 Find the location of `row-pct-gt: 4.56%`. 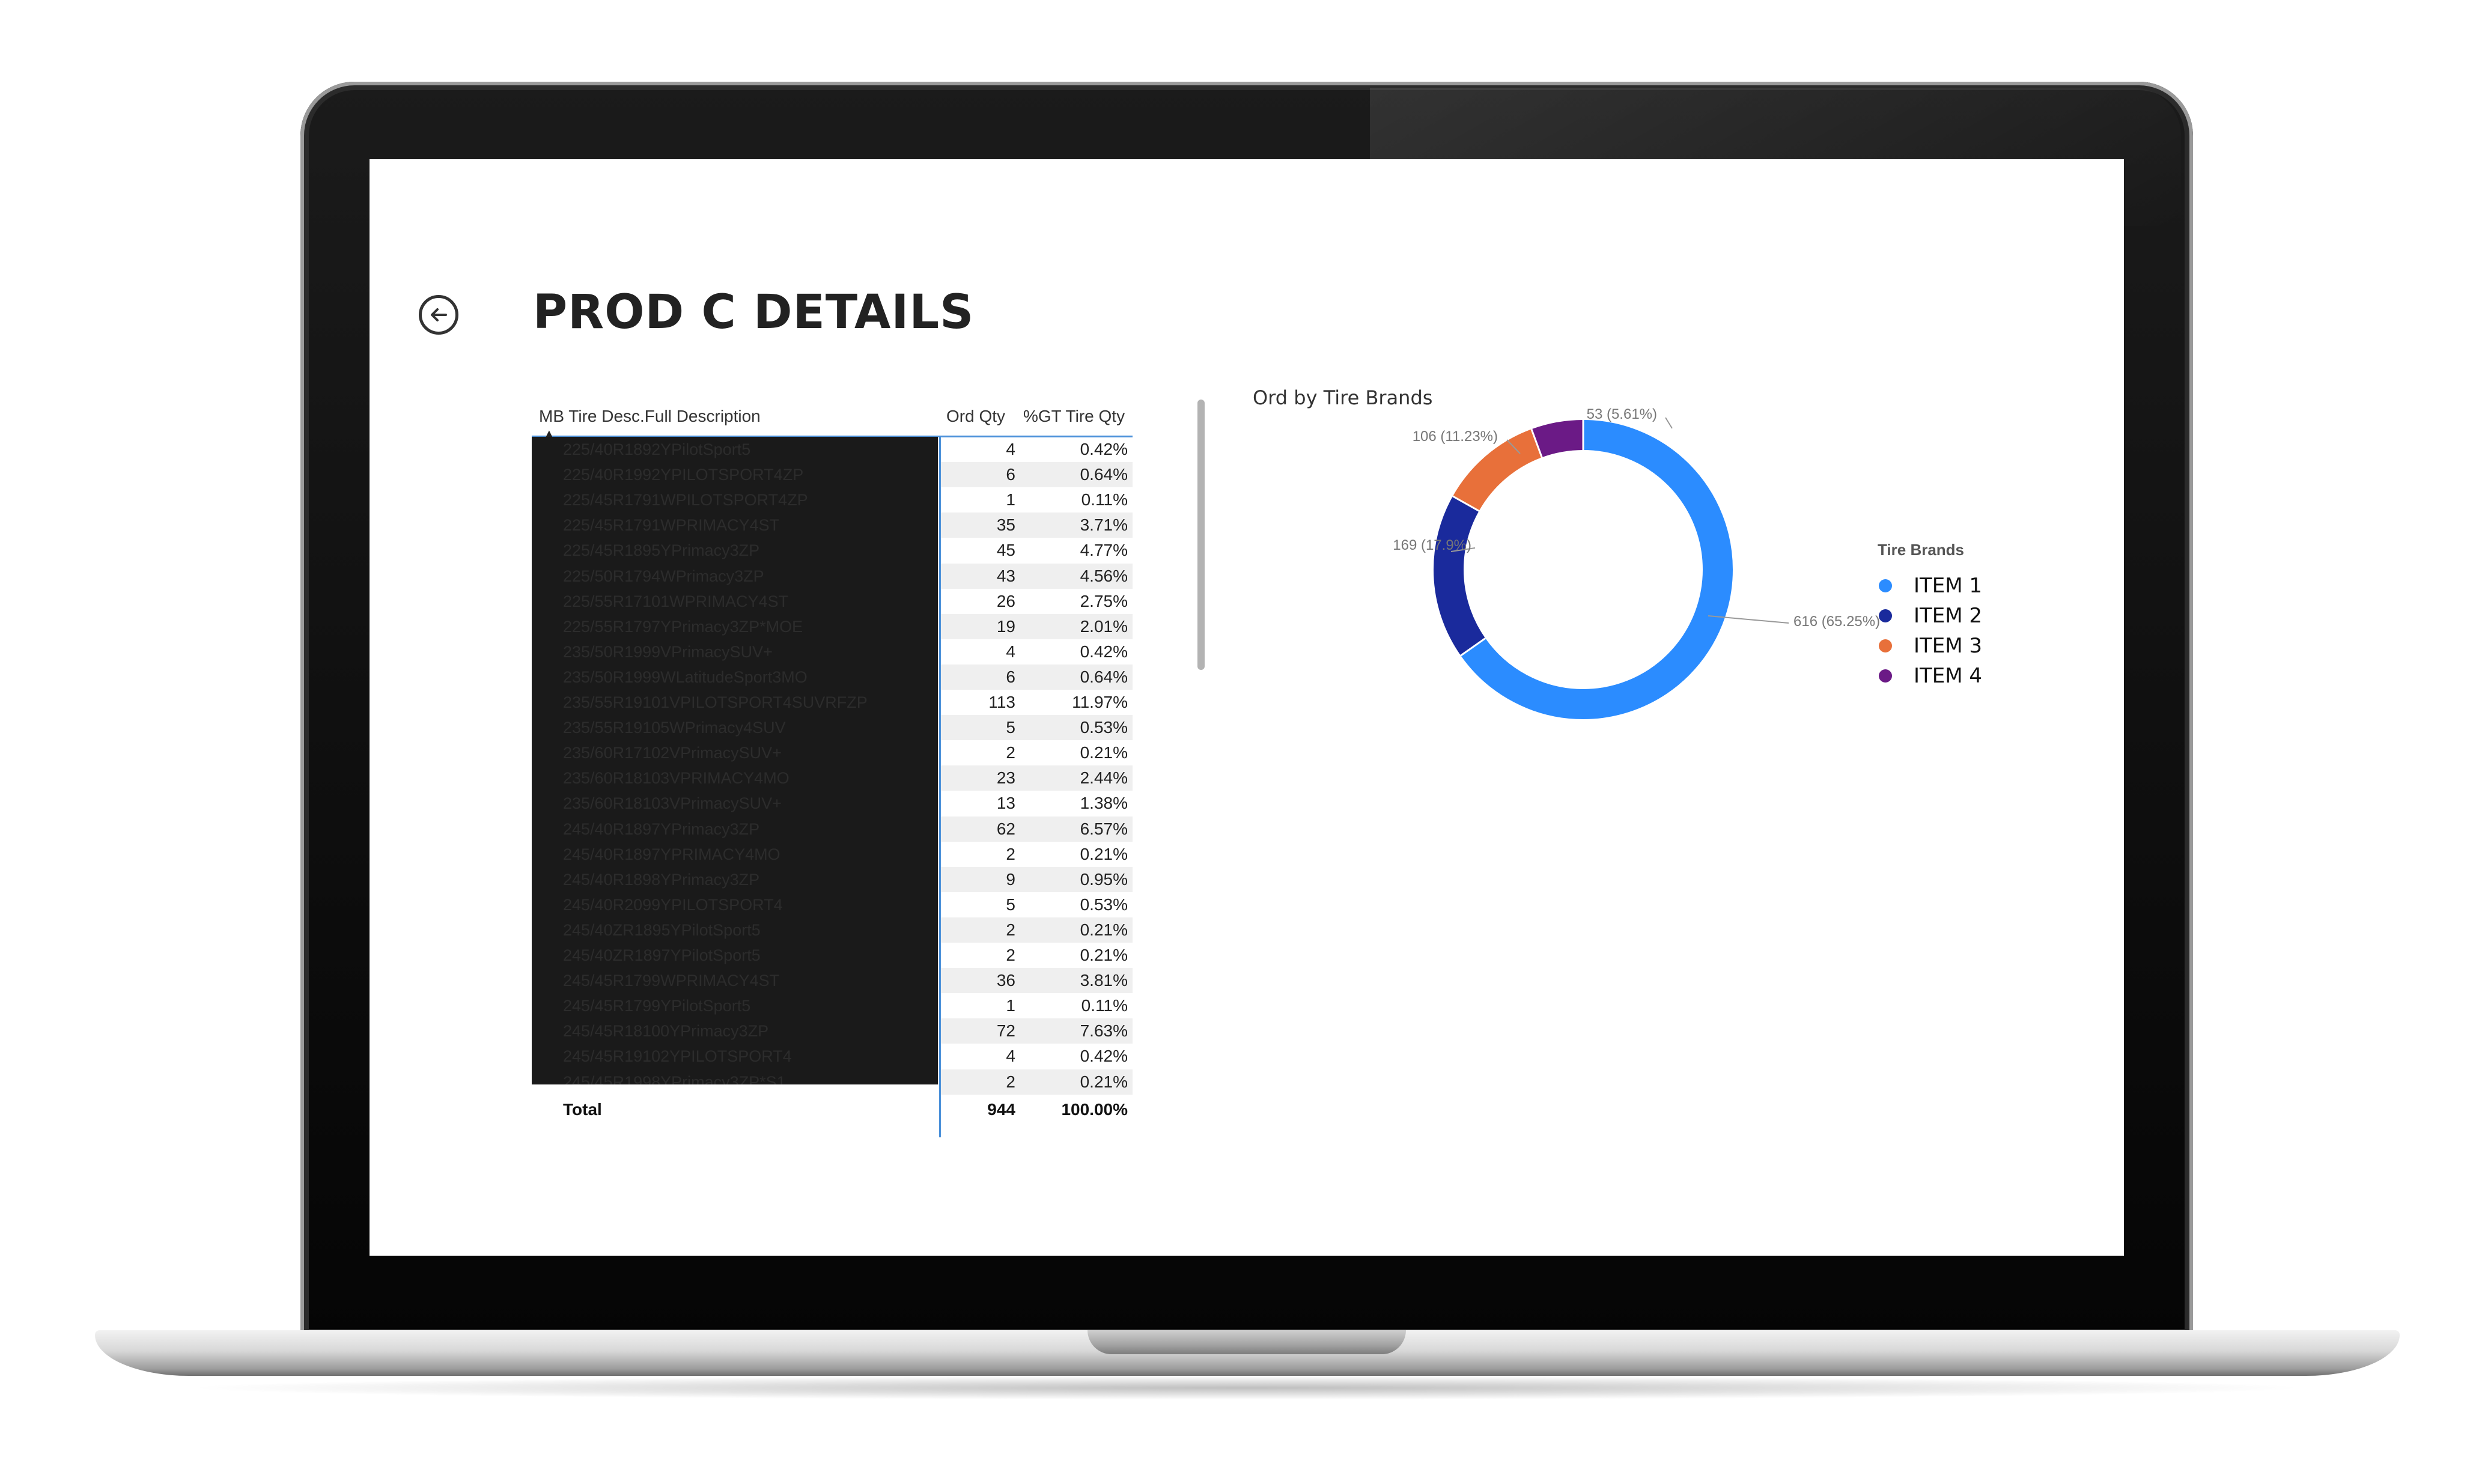

row-pct-gt: 4.56% is located at coordinates (1104, 575).